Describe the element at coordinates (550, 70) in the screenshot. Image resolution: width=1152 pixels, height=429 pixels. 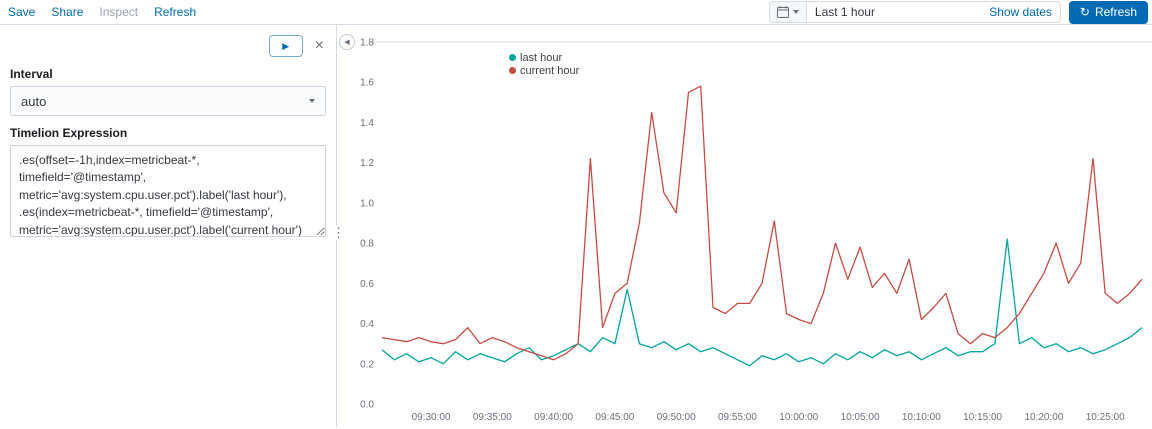
I see `legend-label: current hour` at that location.